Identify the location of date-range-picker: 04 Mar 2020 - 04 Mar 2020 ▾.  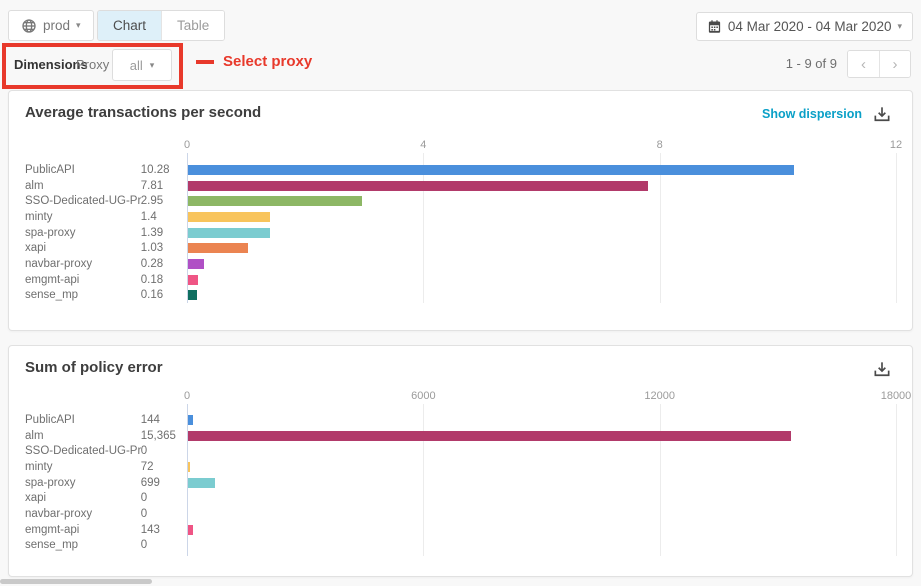
(804, 26).